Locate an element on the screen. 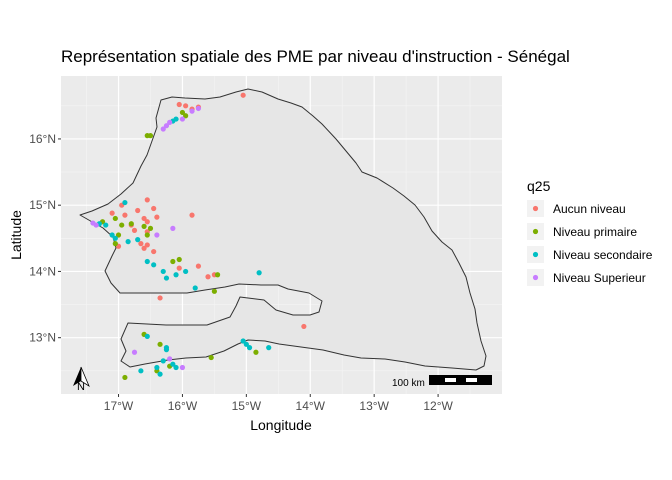 This screenshot has width=672, height=480. legend-item-label: Niveau primaire is located at coordinates (595, 232).